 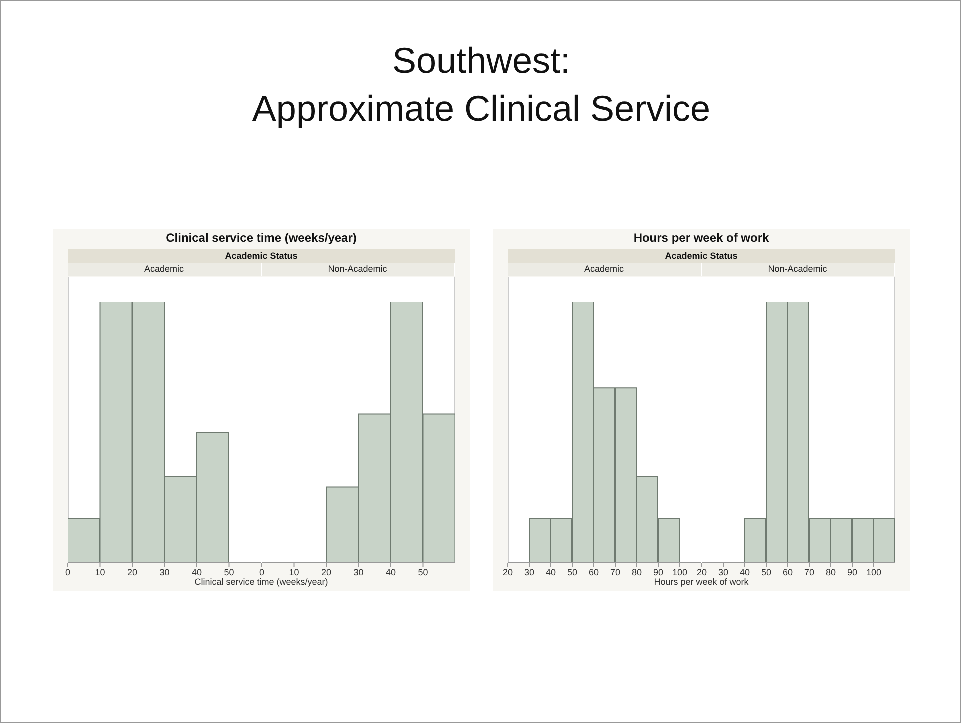 What do you see at coordinates (481, 61) in the screenshot?
I see `text: Southwest:` at bounding box center [481, 61].